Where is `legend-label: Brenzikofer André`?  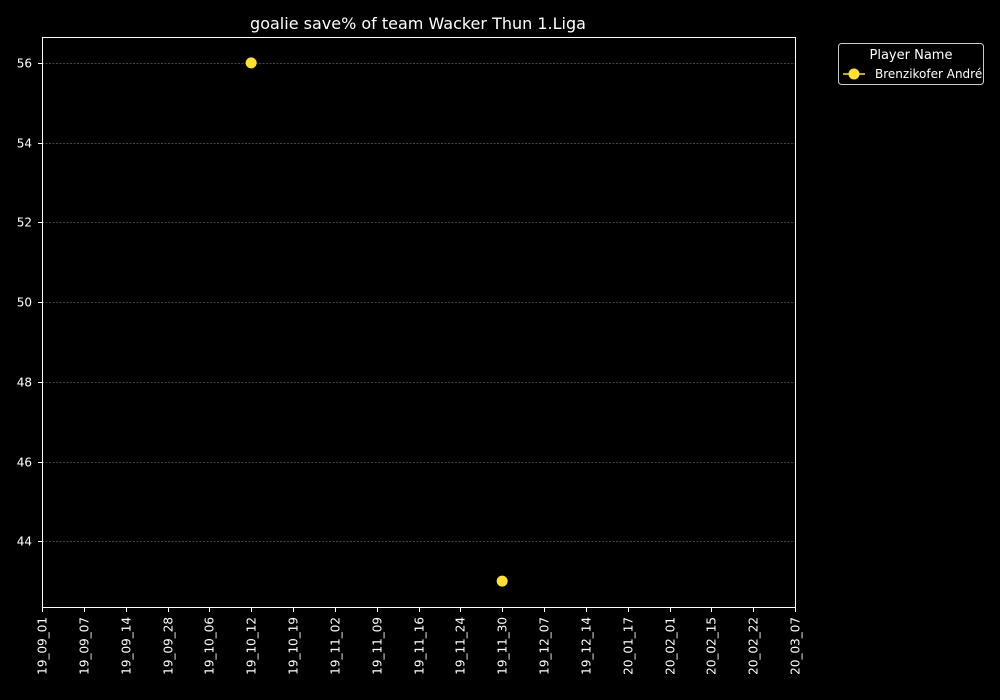 legend-label: Brenzikofer André is located at coordinates (928, 74).